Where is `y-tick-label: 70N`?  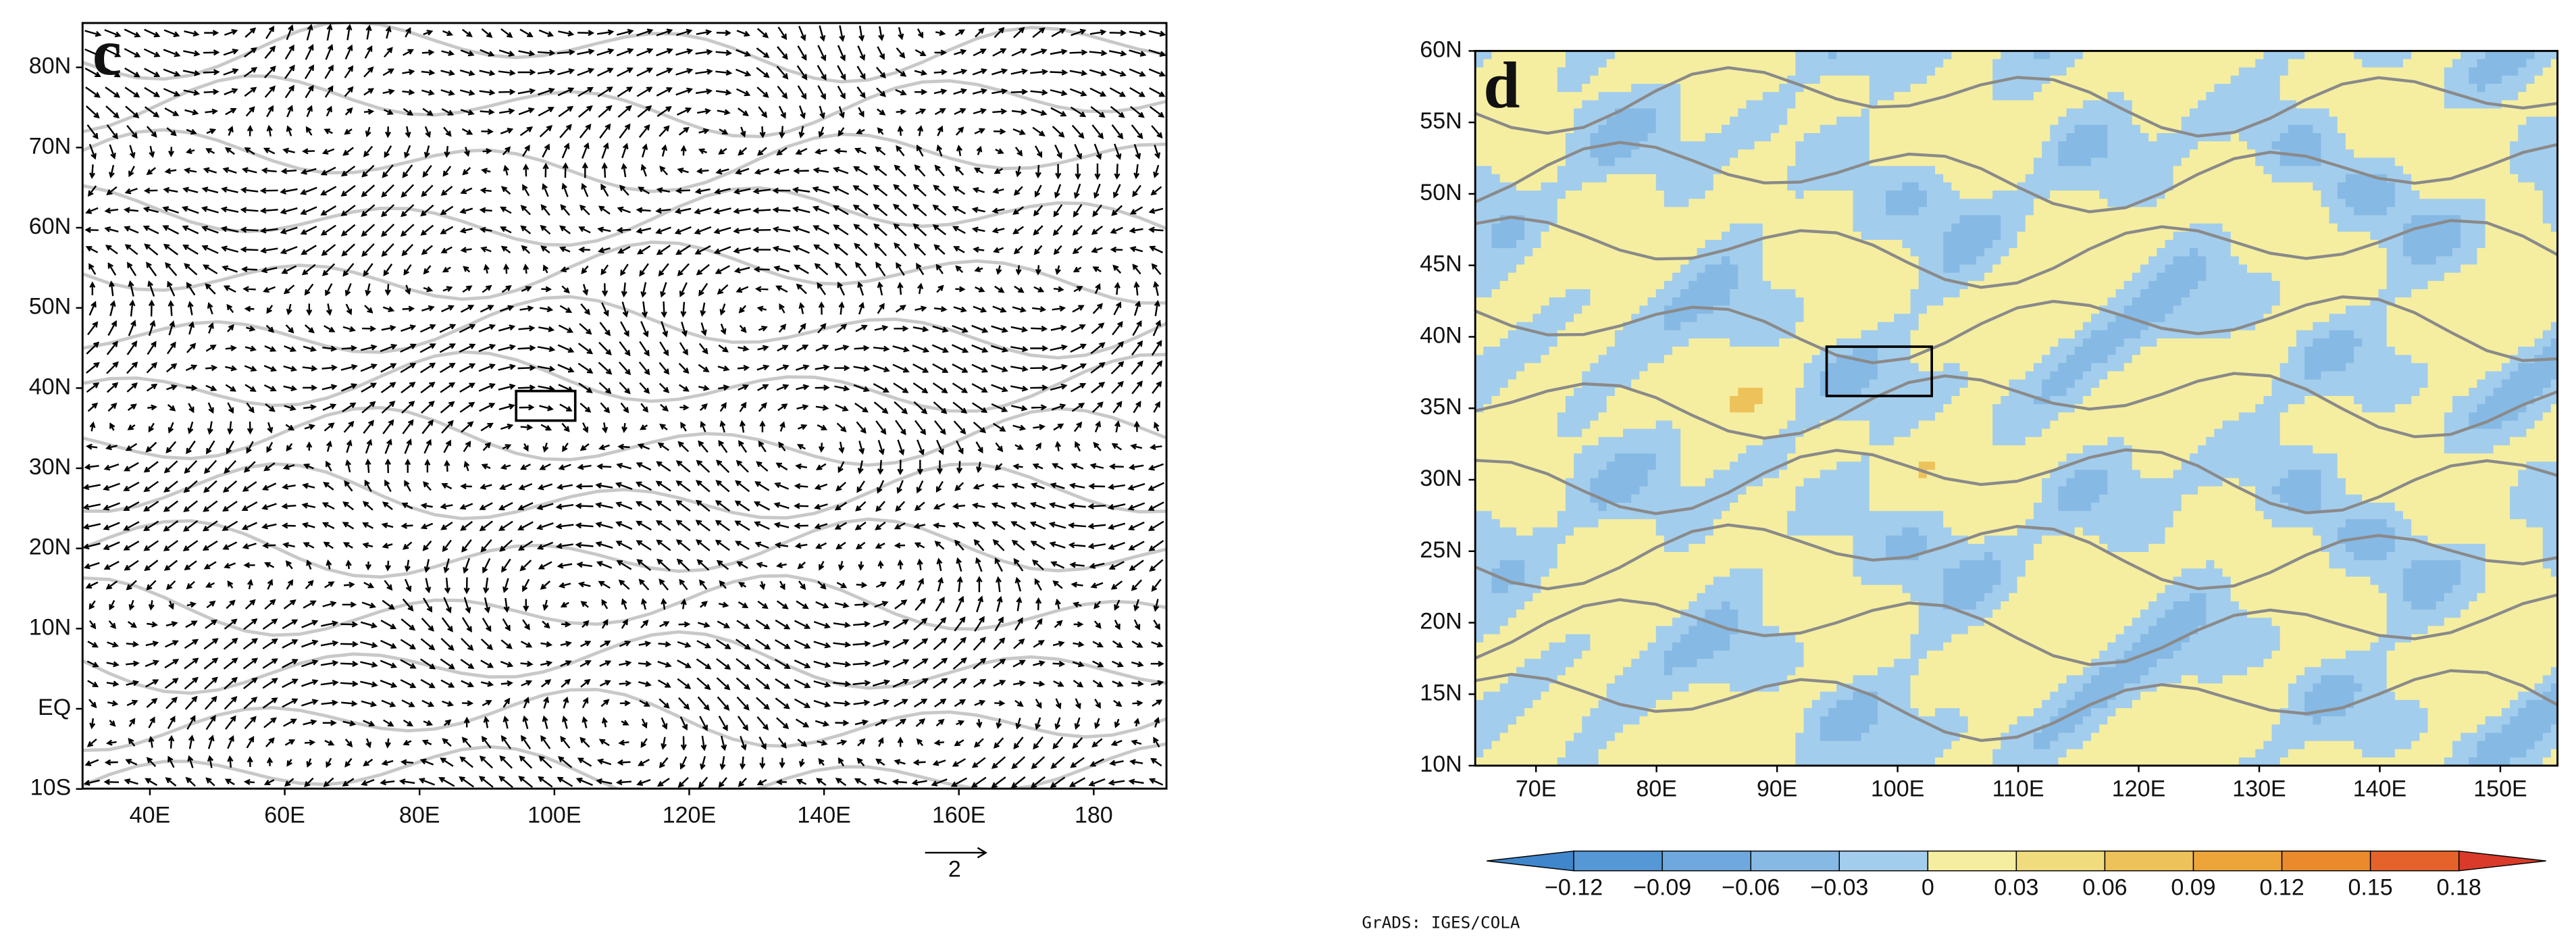
y-tick-label: 70N is located at coordinates (50, 146).